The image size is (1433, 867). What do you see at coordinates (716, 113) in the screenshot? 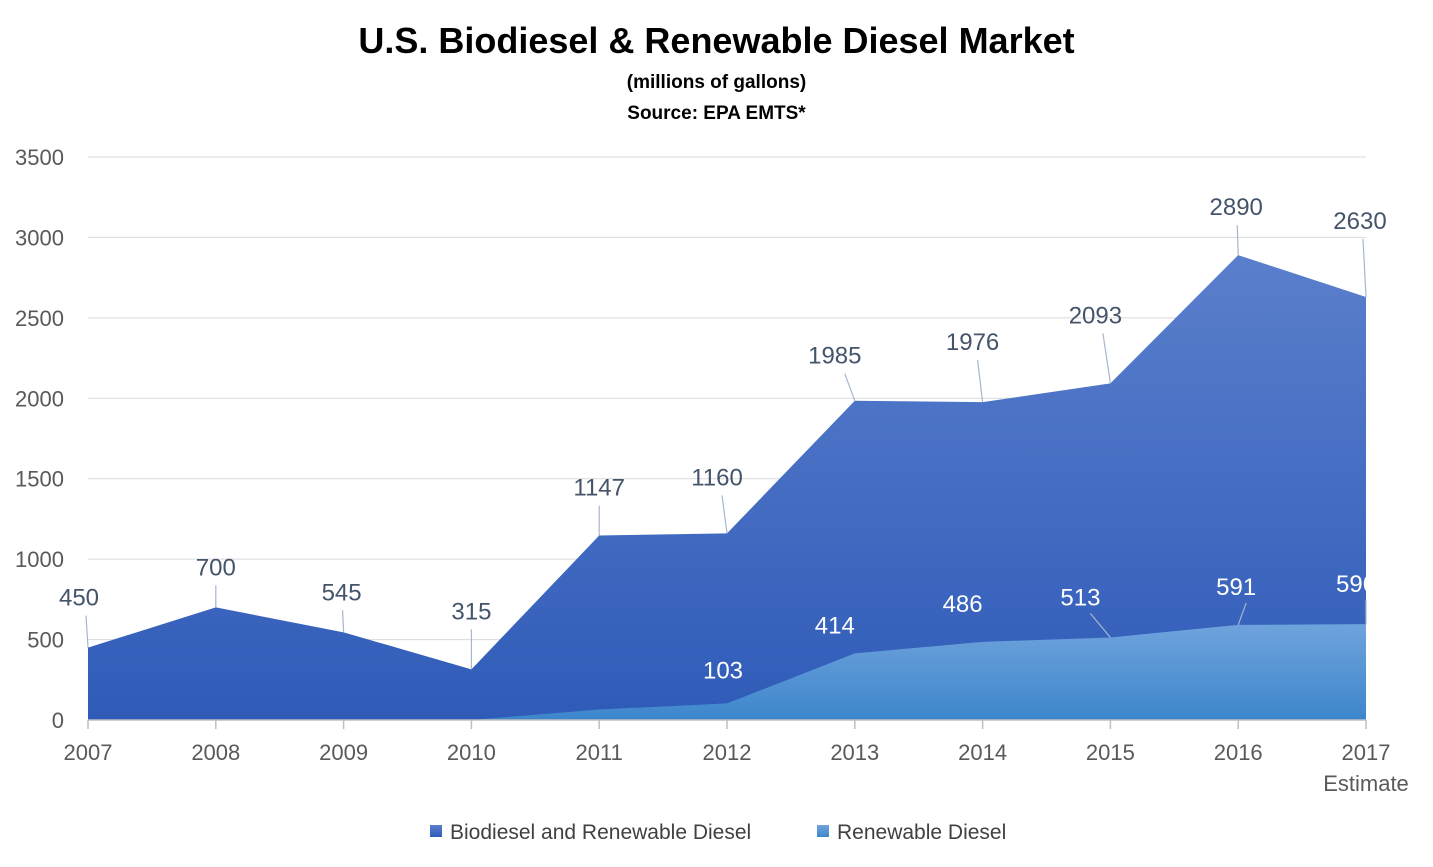
I see `chart-source: Source: EPA EMTS*` at bounding box center [716, 113].